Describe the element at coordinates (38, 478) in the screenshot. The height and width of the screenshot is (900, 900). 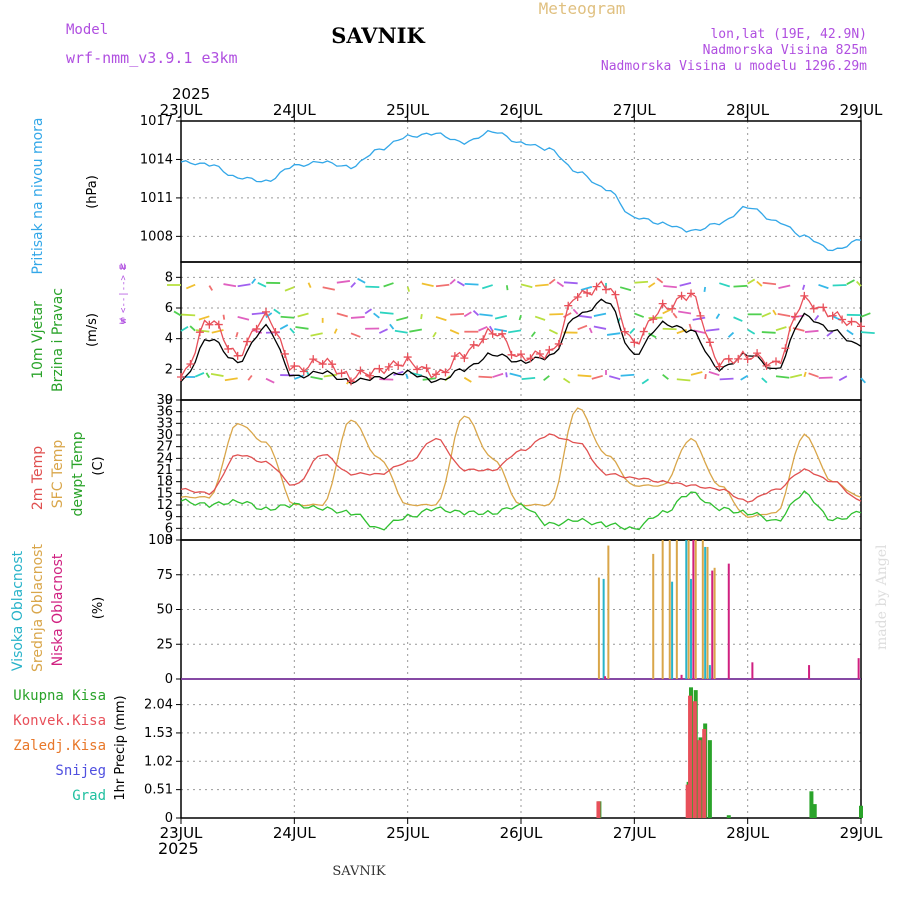
I see `temp2m-label: 2m Temp` at that location.